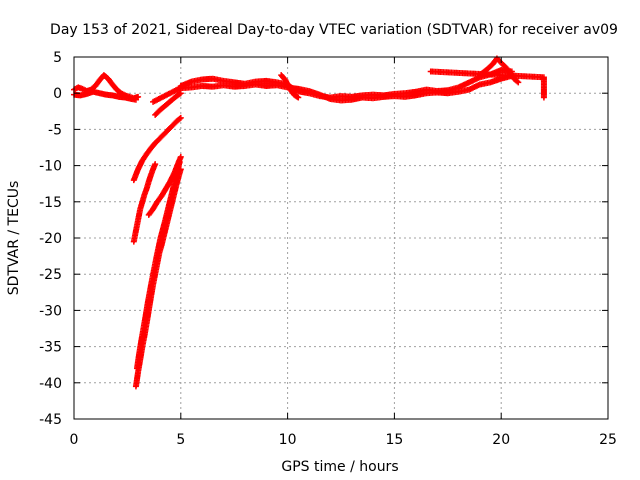 The width and height of the screenshot is (640, 480). Describe the element at coordinates (290, 86) in the screenshot. I see `series-arc-spike` at that location.